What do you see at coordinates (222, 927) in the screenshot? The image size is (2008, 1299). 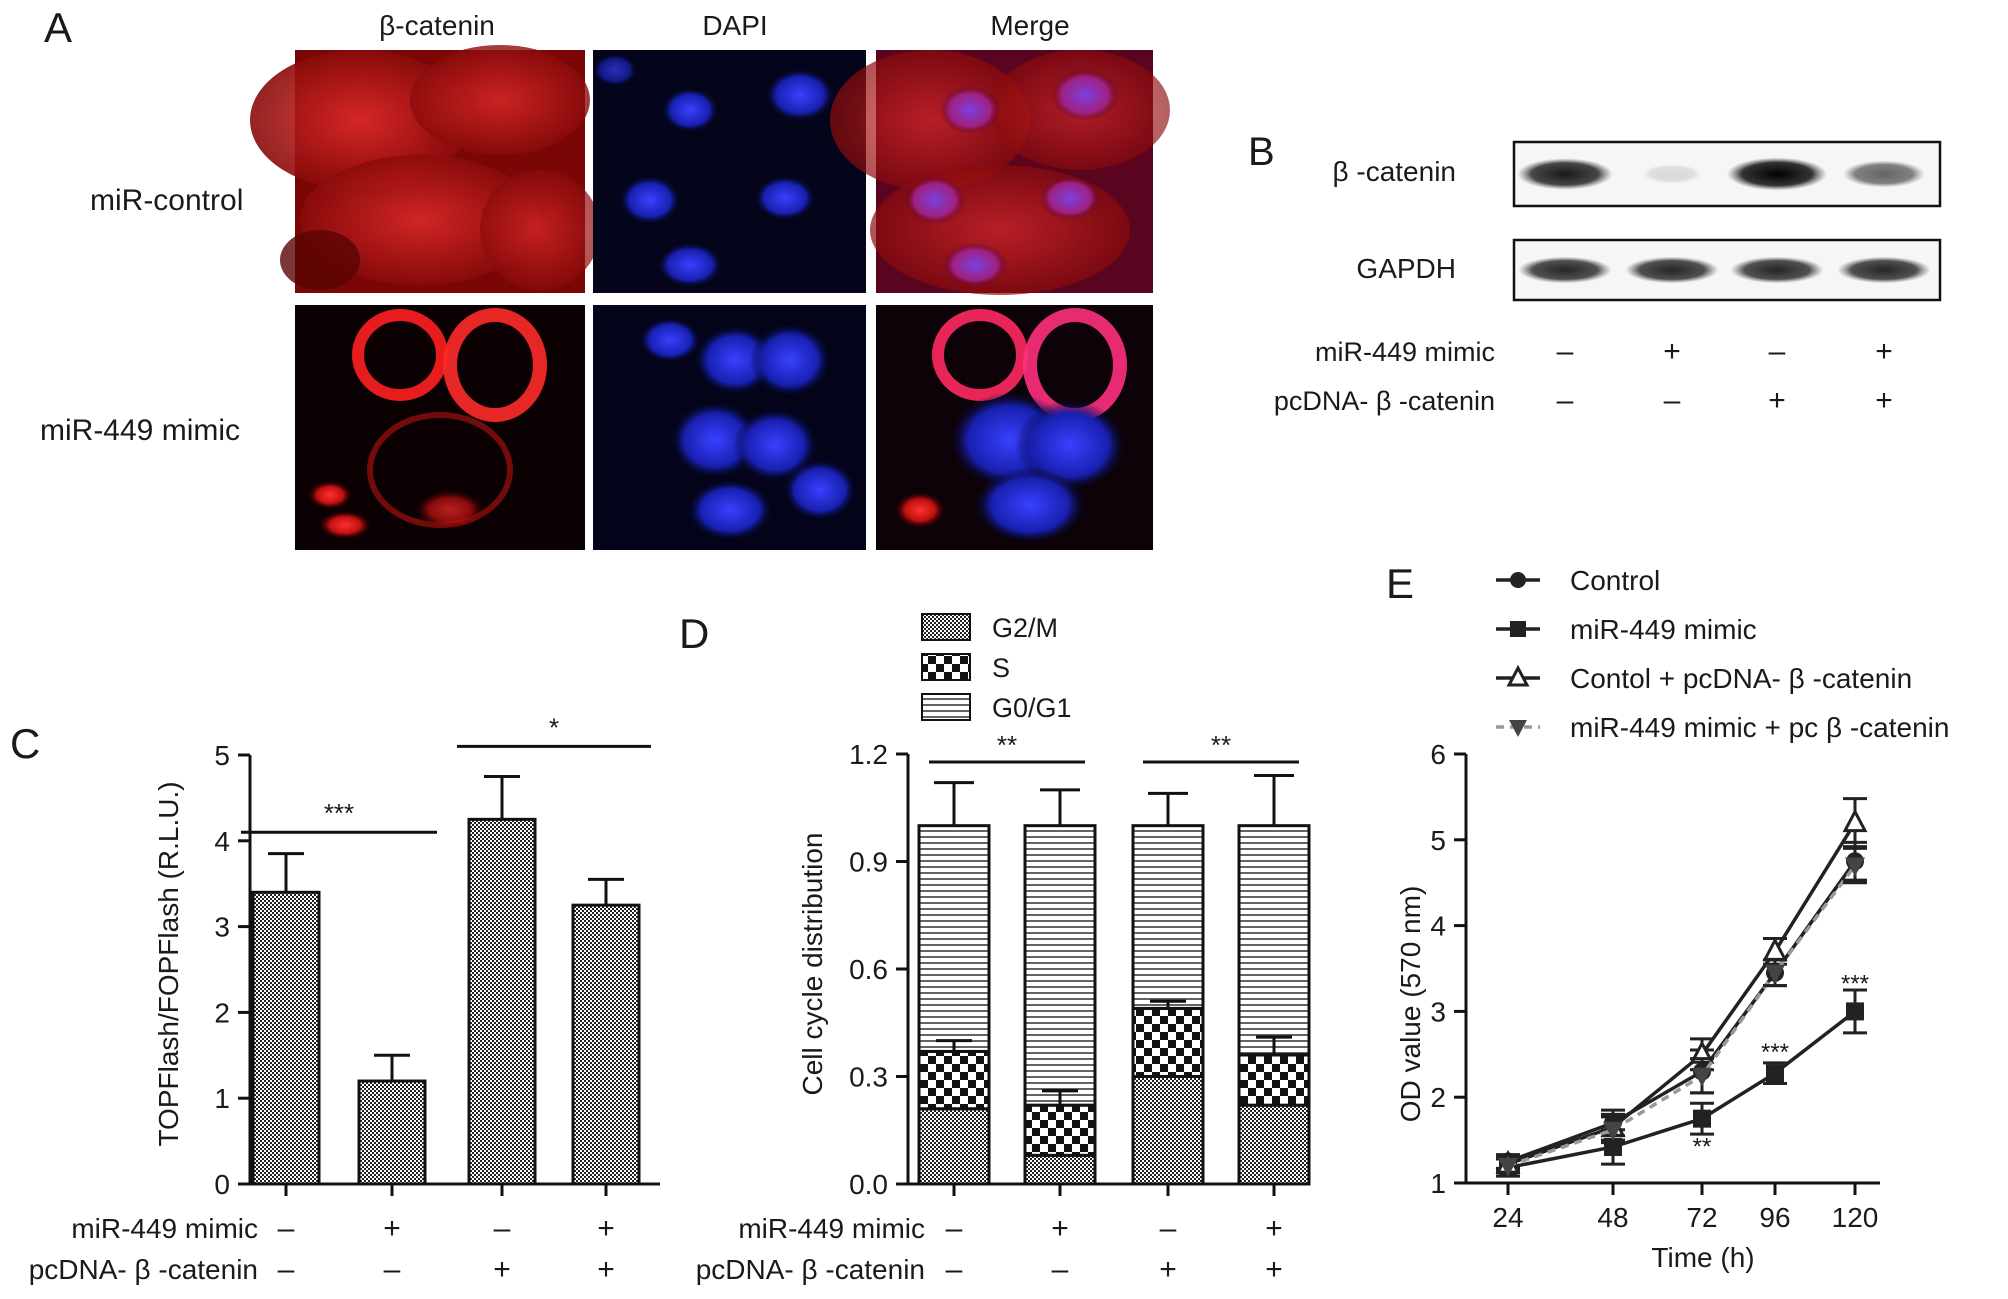 I see `c-y-tick-label: 3` at bounding box center [222, 927].